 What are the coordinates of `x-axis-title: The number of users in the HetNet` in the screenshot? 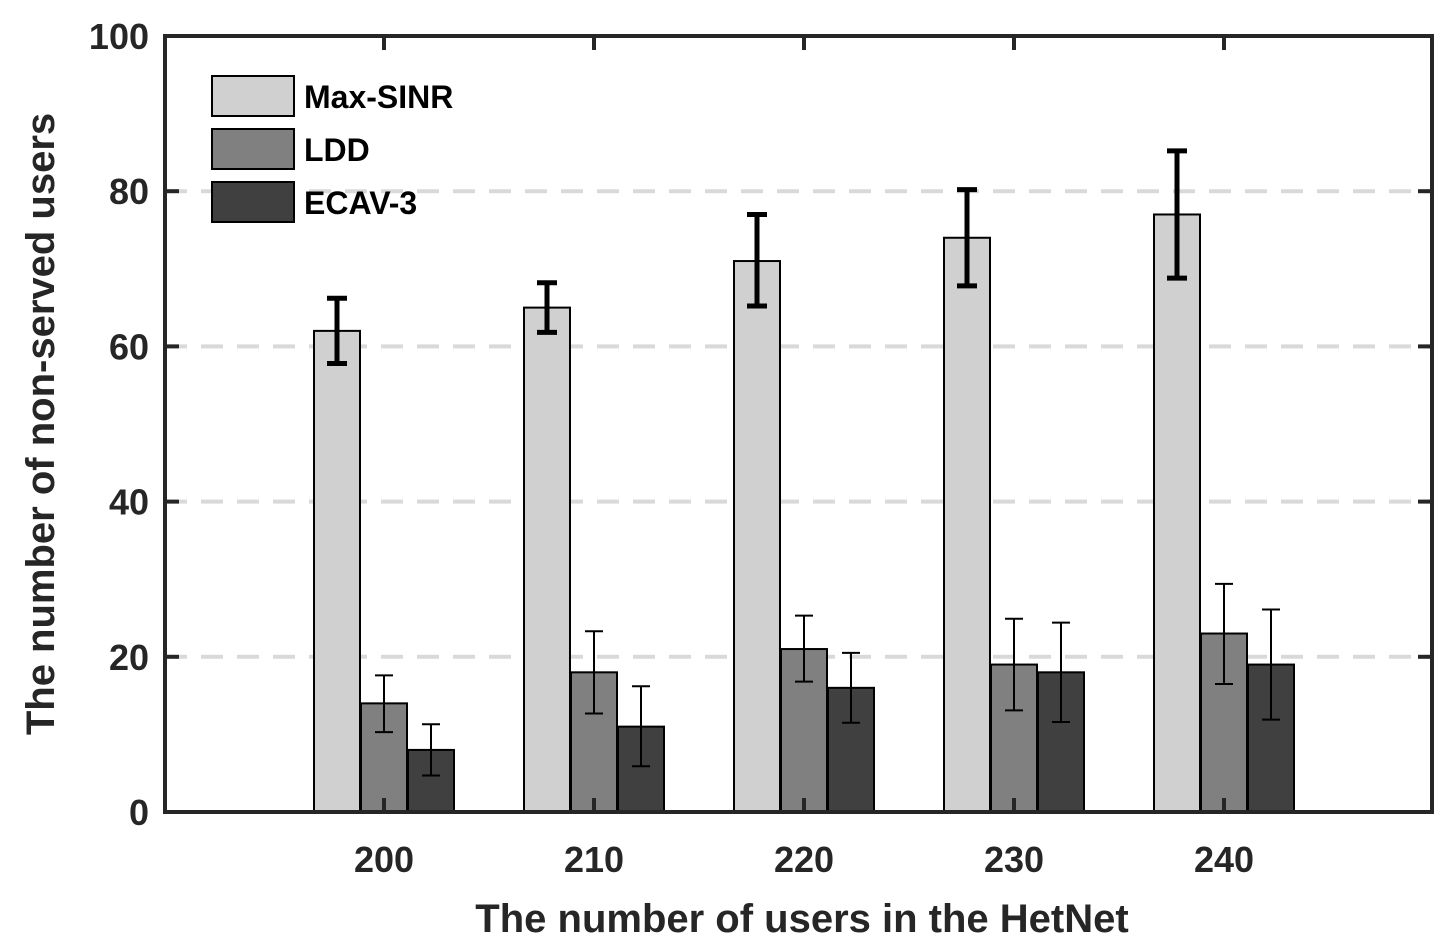 It's located at (801, 919).